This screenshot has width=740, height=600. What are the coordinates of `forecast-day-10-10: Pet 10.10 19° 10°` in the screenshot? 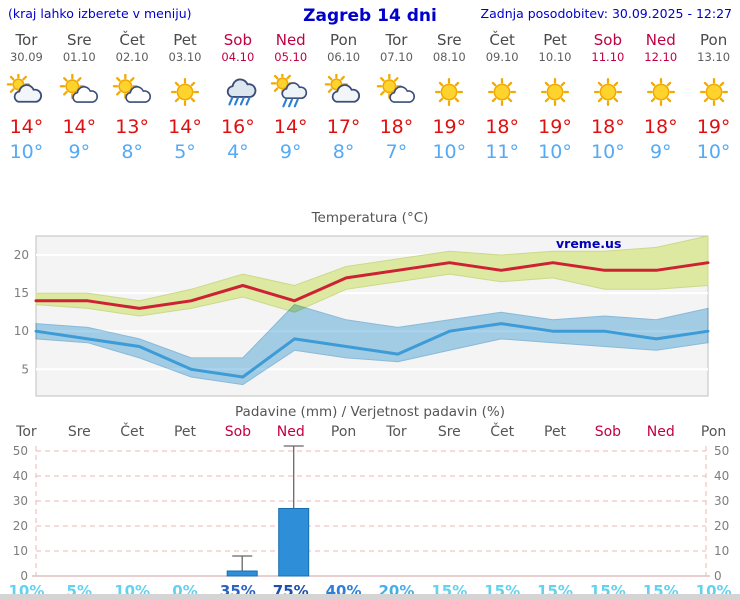 It's located at (555, 97).